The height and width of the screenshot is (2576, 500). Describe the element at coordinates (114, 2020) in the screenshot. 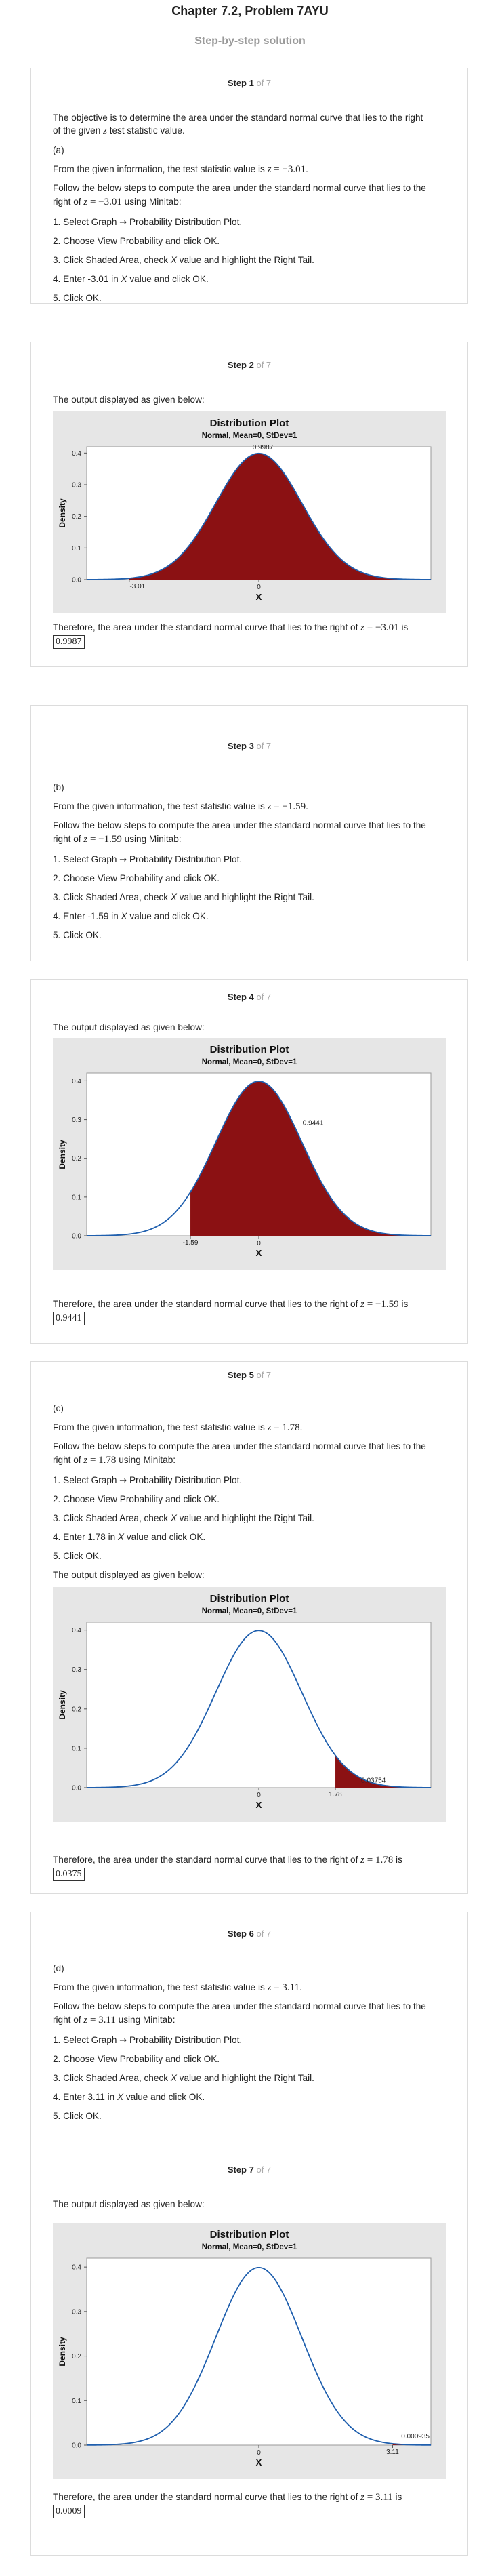

I see `follow-text-2: right of z = 3.11 using Minitab:` at that location.